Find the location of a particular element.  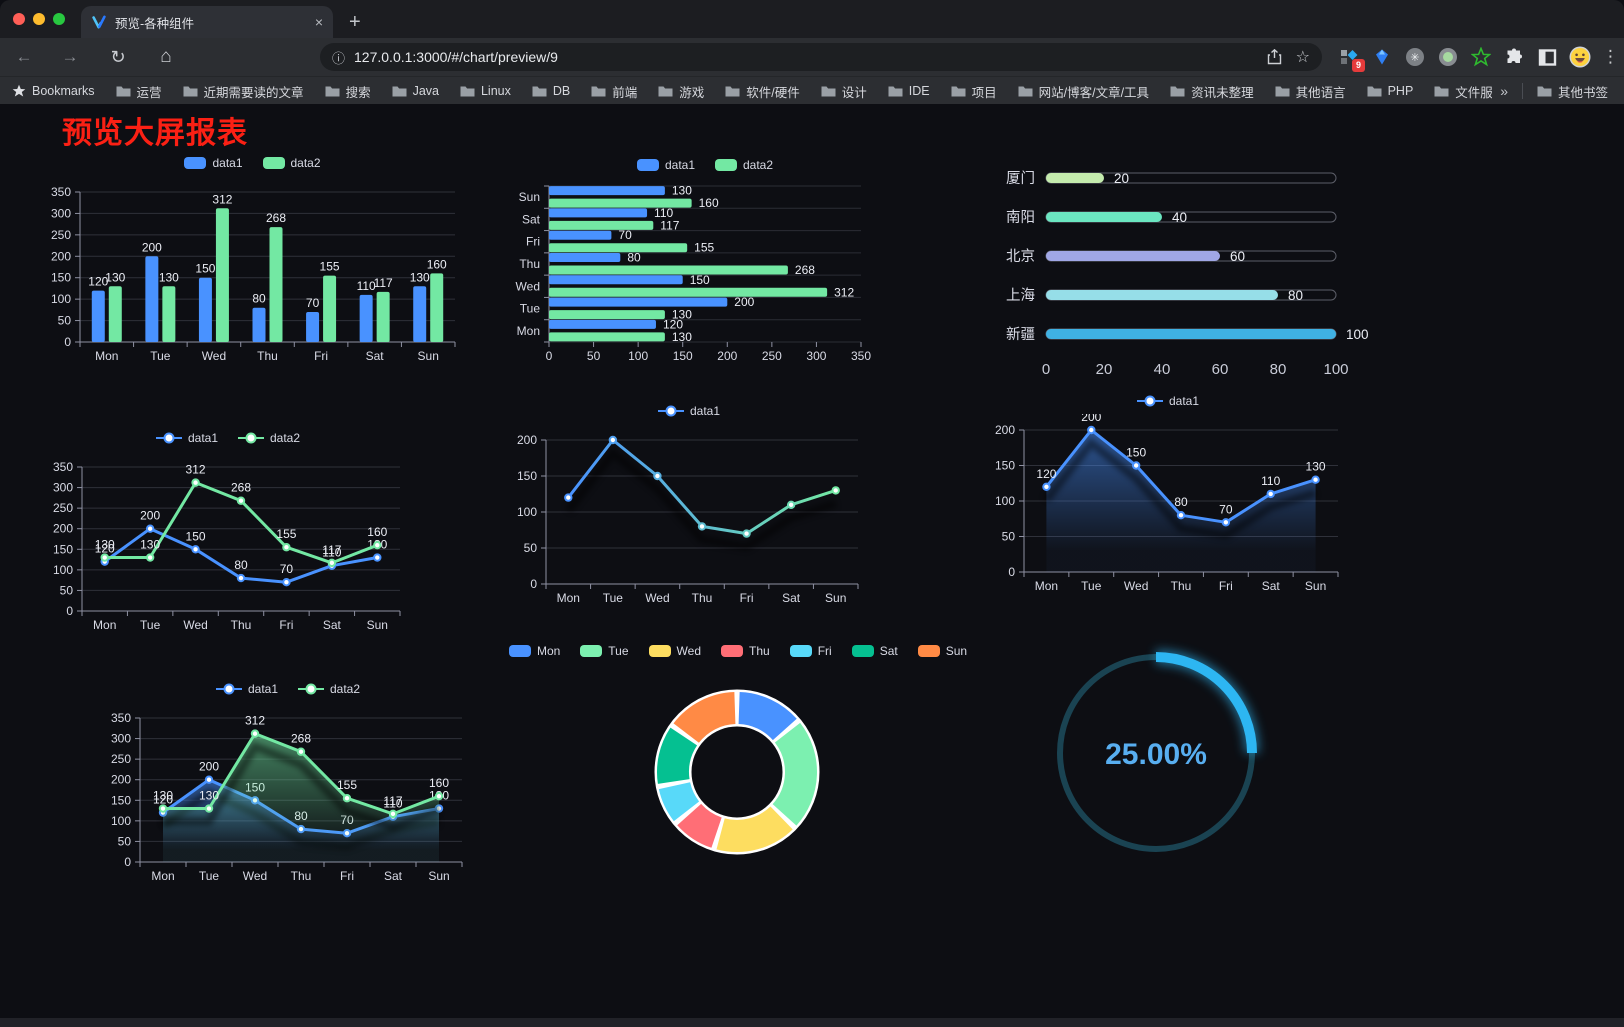

url-text: 127.0.0.1:3000/#/chart/preview/9 is located at coordinates (456, 57).